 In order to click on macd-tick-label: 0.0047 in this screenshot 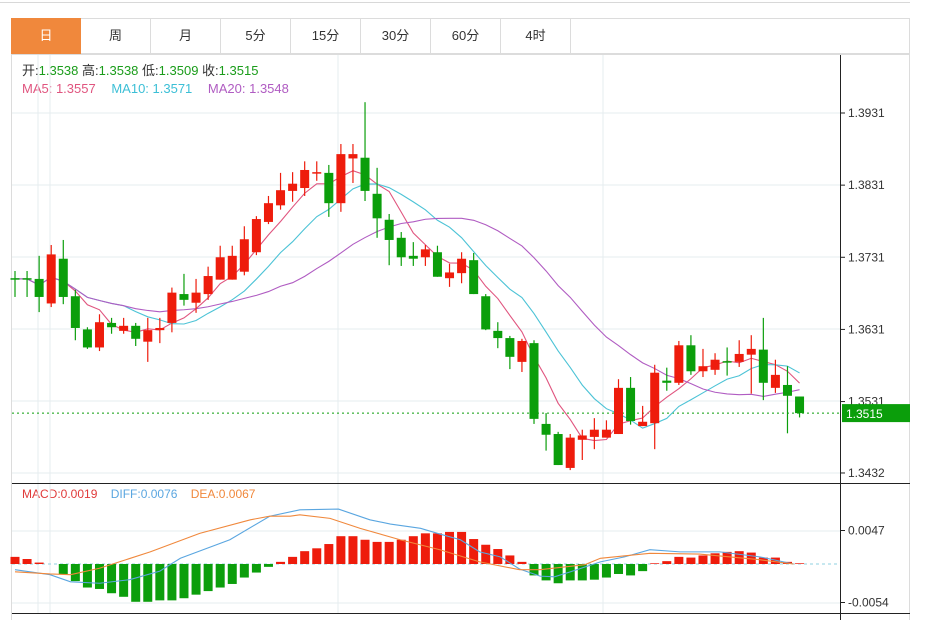, I will do `click(866, 530)`.